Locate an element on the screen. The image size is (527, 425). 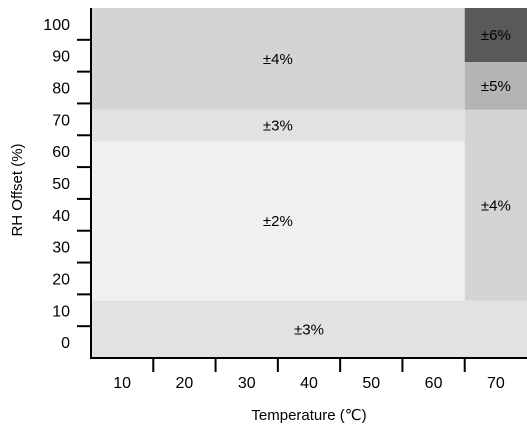
region-label-3: ±3% is located at coordinates (309, 329).